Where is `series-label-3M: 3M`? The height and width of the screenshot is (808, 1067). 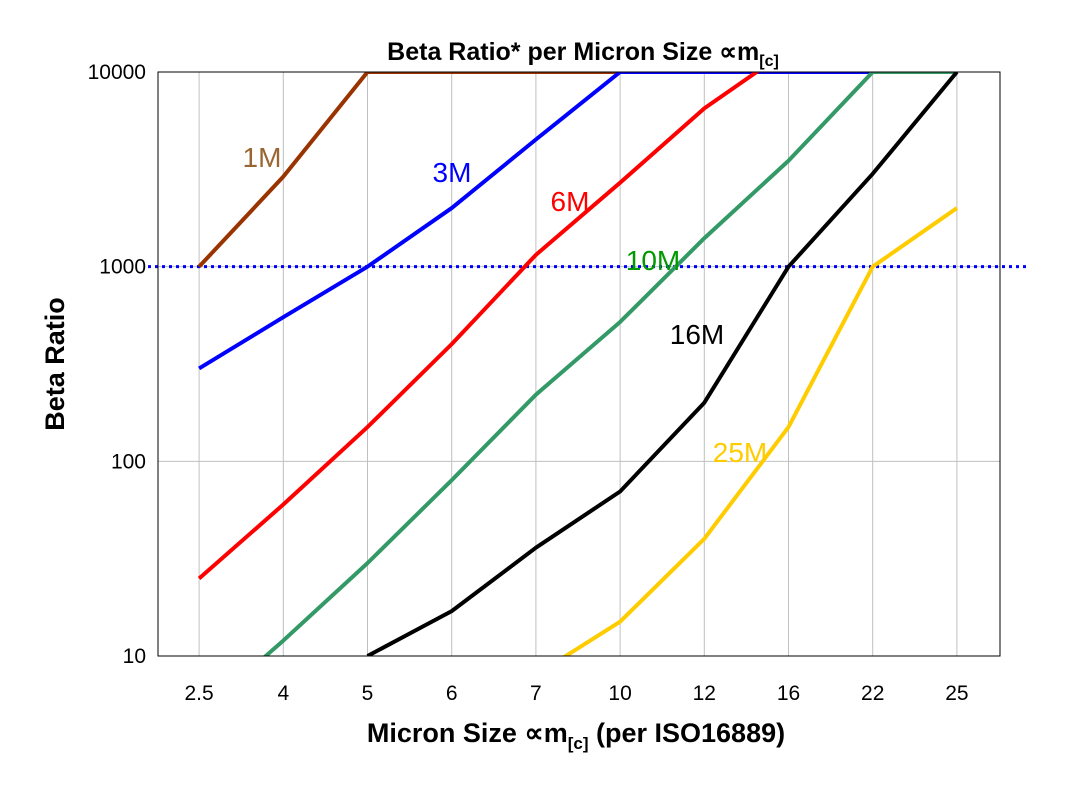
series-label-3M: 3M is located at coordinates (452, 172).